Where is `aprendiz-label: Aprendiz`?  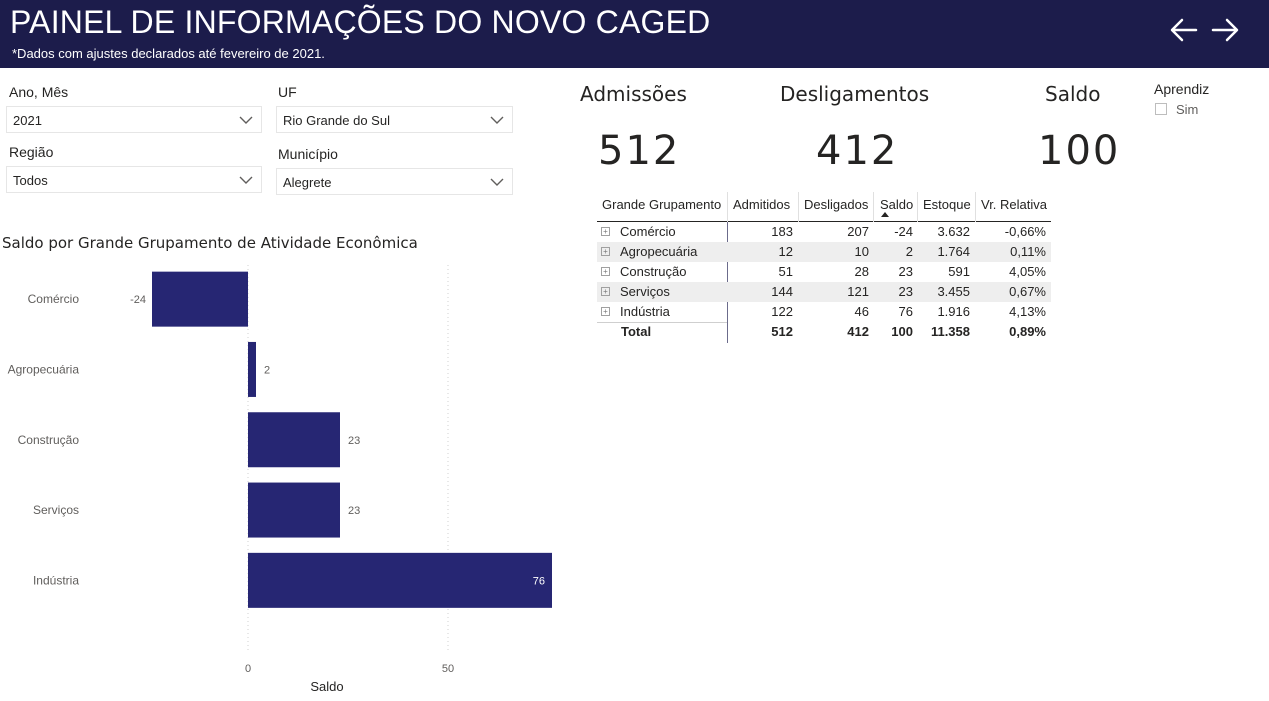 aprendiz-label: Aprendiz is located at coordinates (1182, 89).